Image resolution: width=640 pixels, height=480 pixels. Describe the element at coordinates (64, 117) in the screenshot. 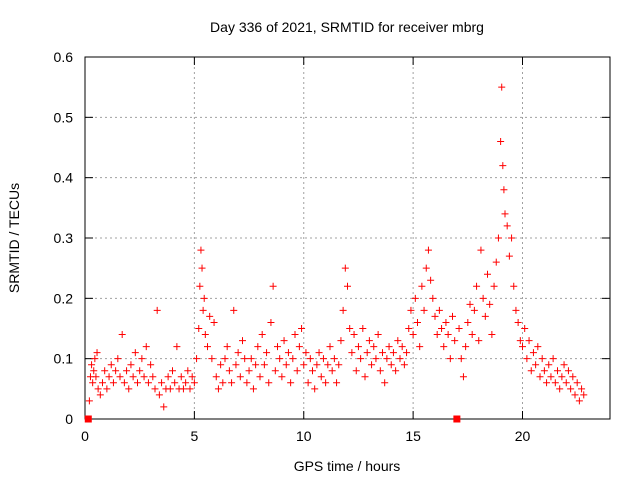

I see `y-tick-label: 0.5` at that location.